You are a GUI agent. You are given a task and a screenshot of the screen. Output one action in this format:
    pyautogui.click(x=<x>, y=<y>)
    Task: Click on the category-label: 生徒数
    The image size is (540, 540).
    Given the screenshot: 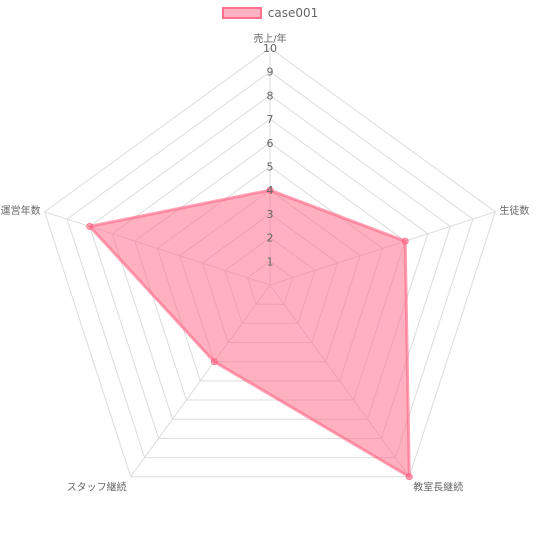 What is the action you would take?
    pyautogui.click(x=514, y=210)
    